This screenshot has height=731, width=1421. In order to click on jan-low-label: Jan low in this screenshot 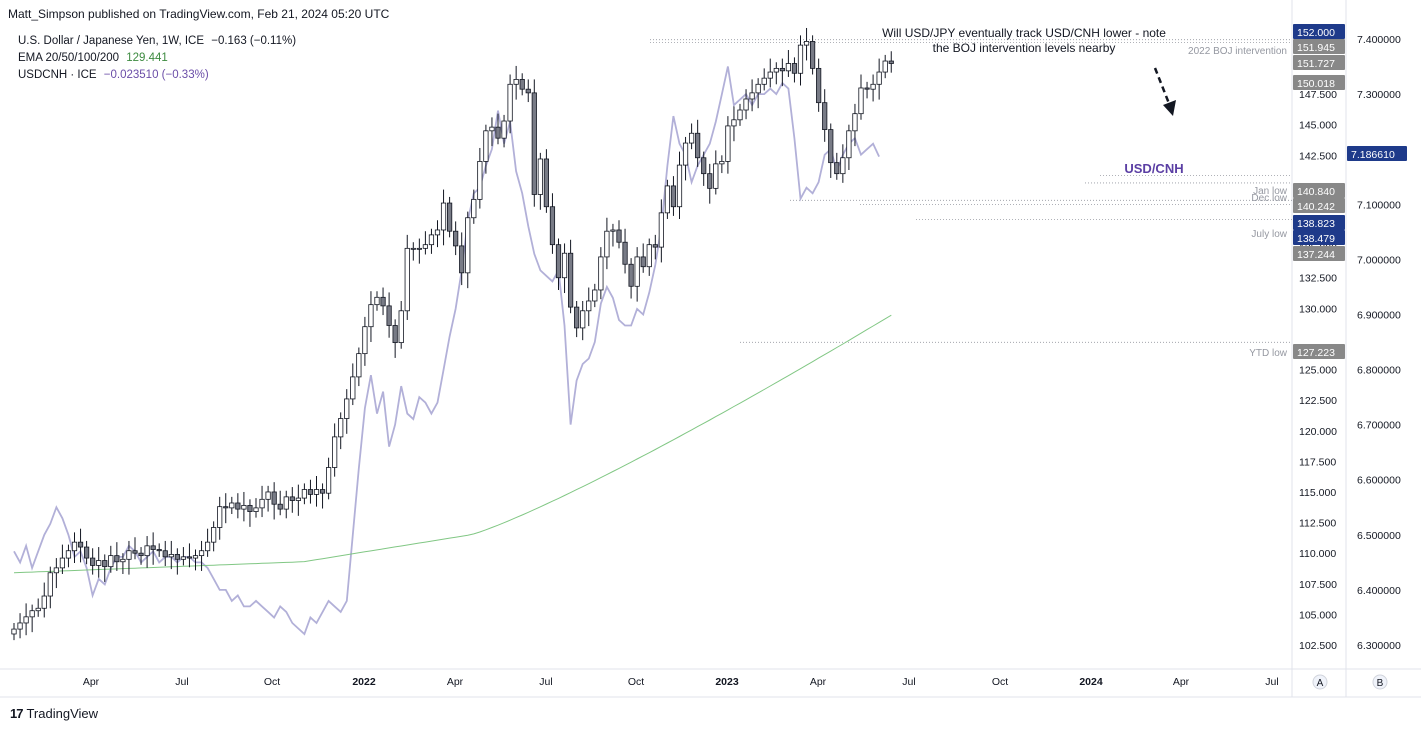, I will do `click(1270, 191)`.